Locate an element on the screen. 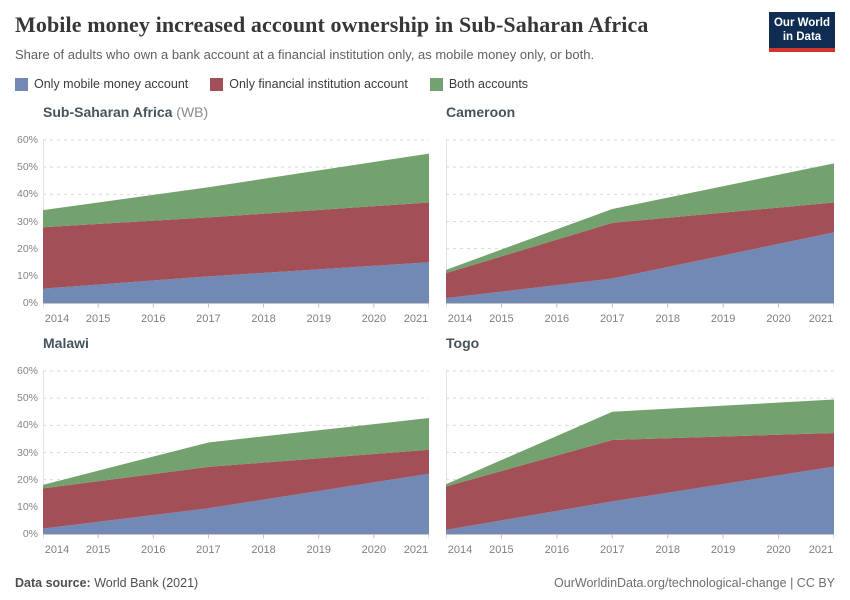 This screenshot has height=600, width=850. license-badge: CC BY is located at coordinates (815, 583).